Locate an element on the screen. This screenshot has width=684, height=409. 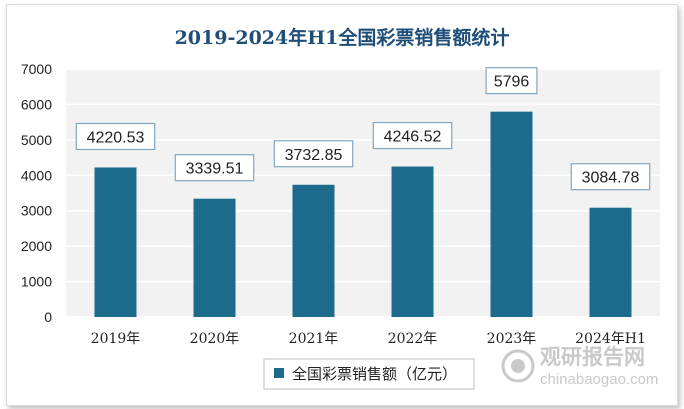
y-tick-label: 5000 is located at coordinates (36, 140).